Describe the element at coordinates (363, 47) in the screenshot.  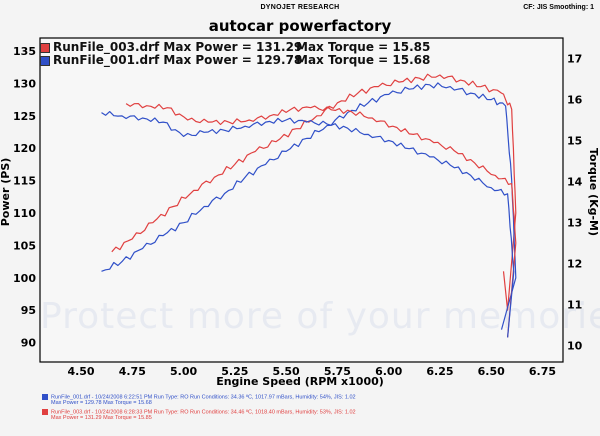
I see `legend-torque-run003: Max Torque = 15.85` at that location.